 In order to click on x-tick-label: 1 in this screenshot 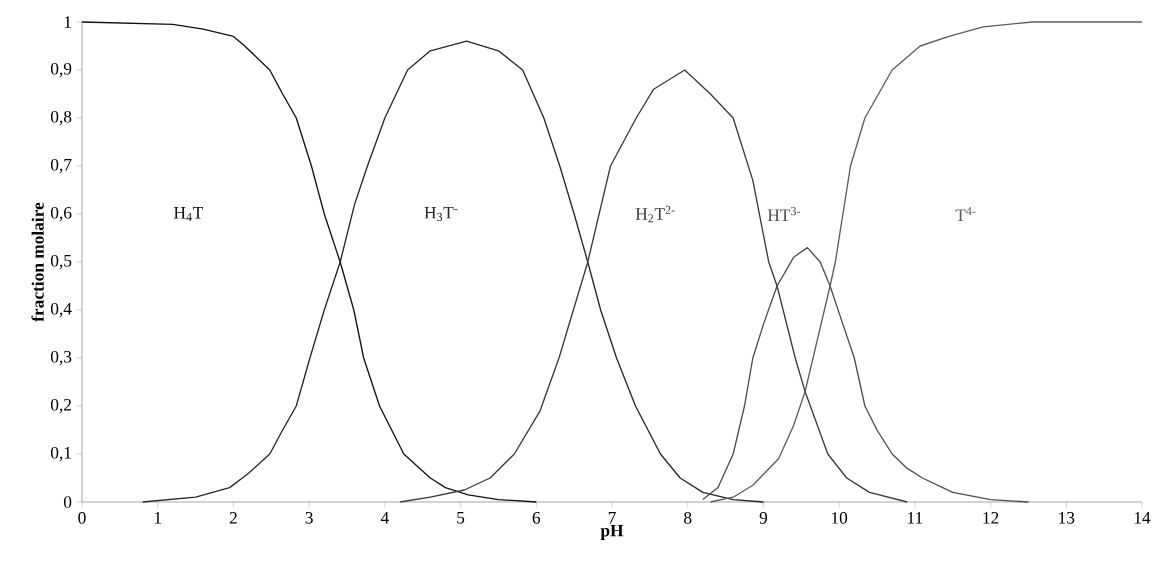, I will do `click(158, 518)`.